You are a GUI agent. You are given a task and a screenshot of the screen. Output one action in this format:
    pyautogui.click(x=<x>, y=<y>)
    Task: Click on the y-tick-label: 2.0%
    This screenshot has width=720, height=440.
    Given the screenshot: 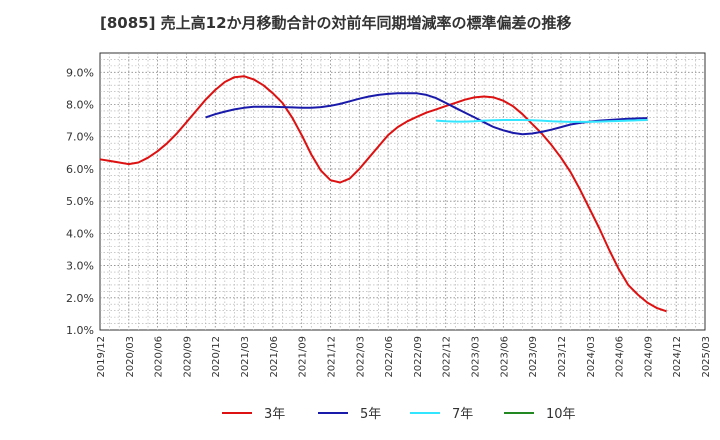 What is the action you would take?
    pyautogui.click(x=80, y=298)
    